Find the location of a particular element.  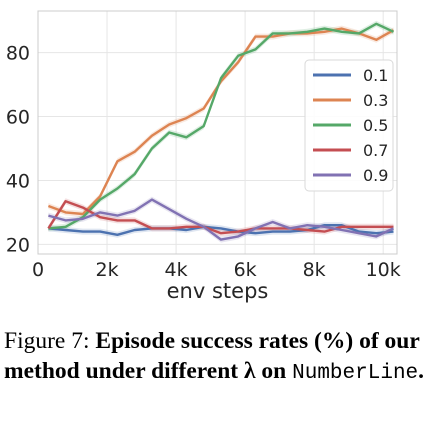

series-line-0.1 is located at coordinates (221, 230).